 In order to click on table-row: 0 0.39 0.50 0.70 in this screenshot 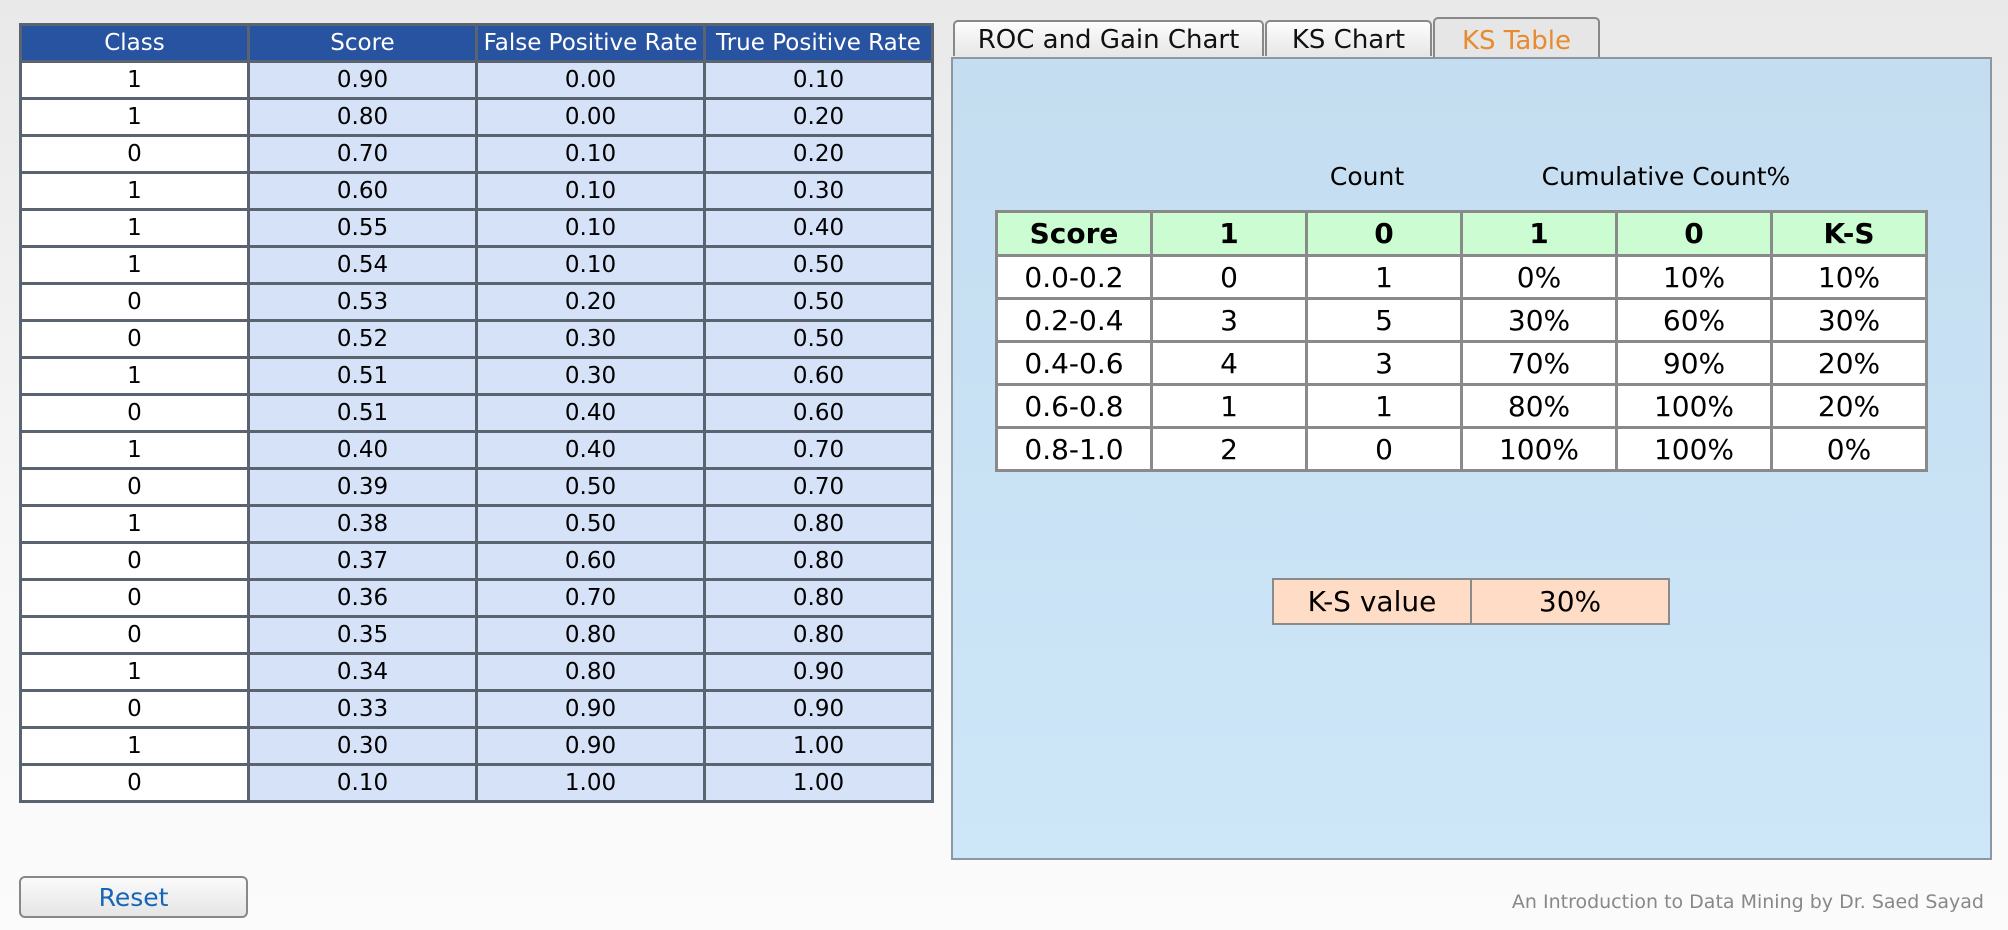, I will do `click(476, 487)`.